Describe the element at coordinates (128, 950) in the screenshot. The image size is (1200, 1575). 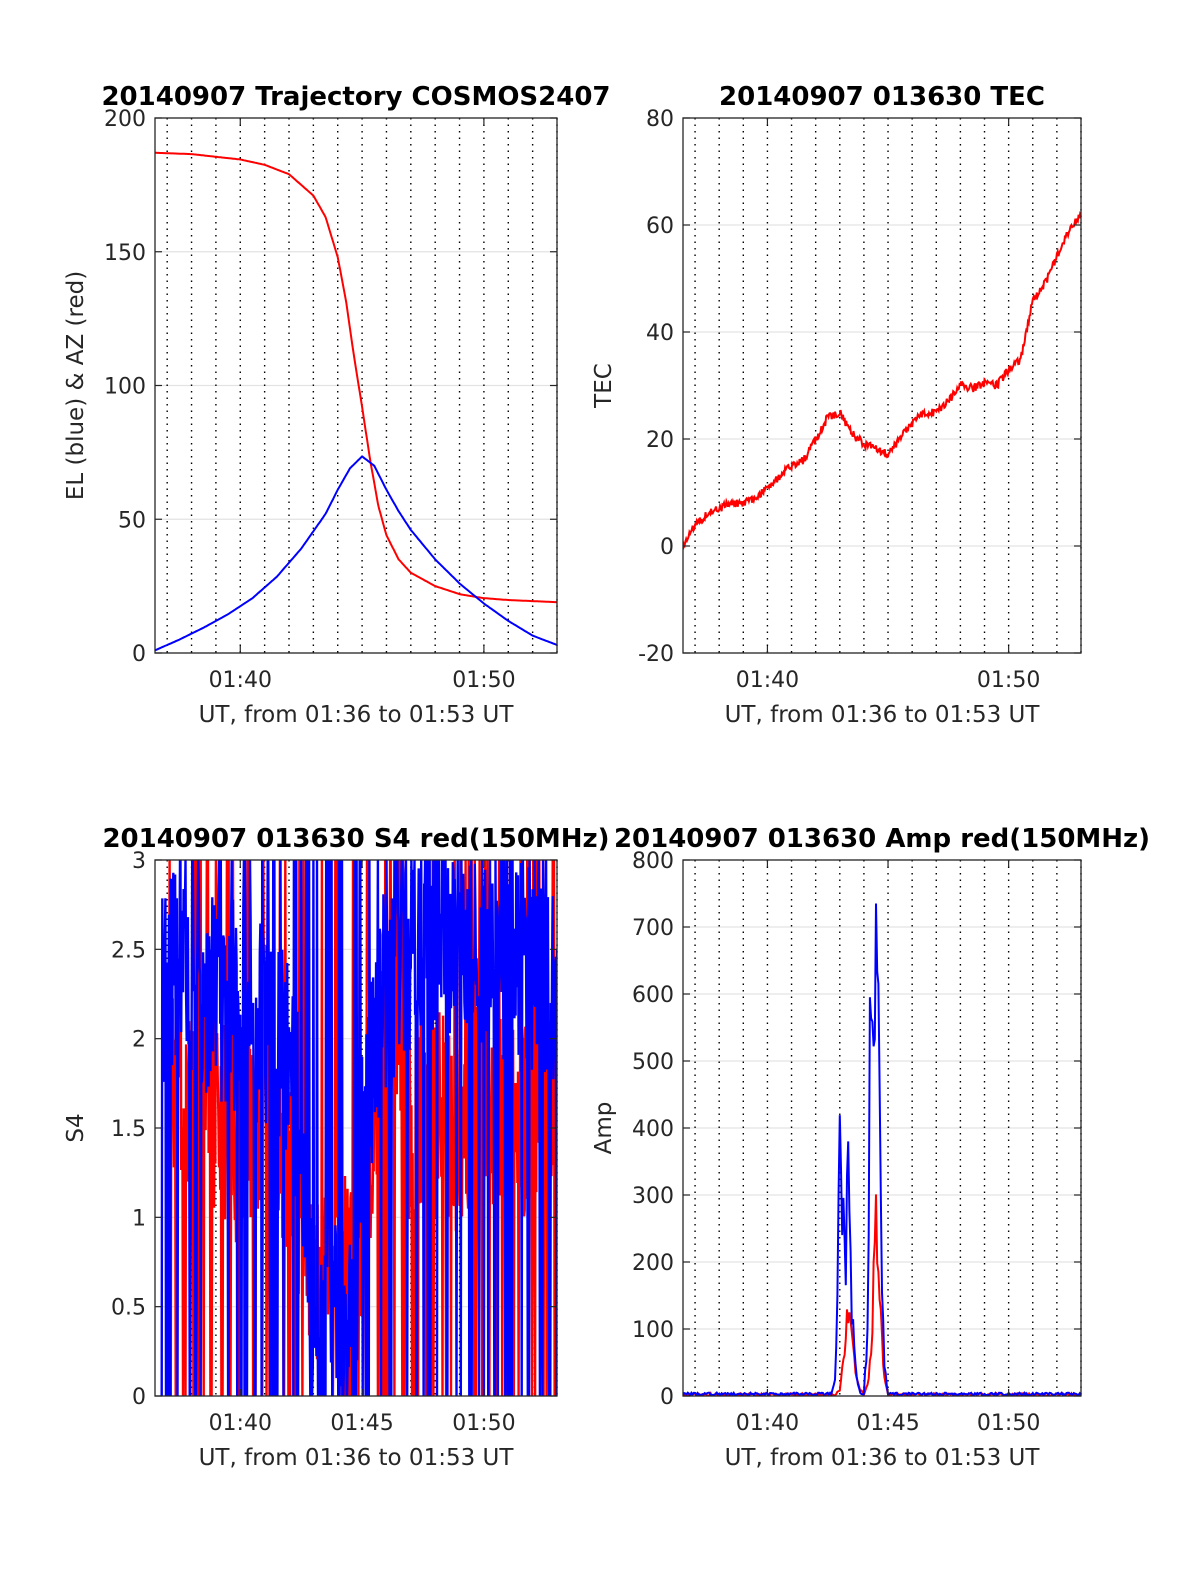
I see `y-tick-label: 2.5` at that location.